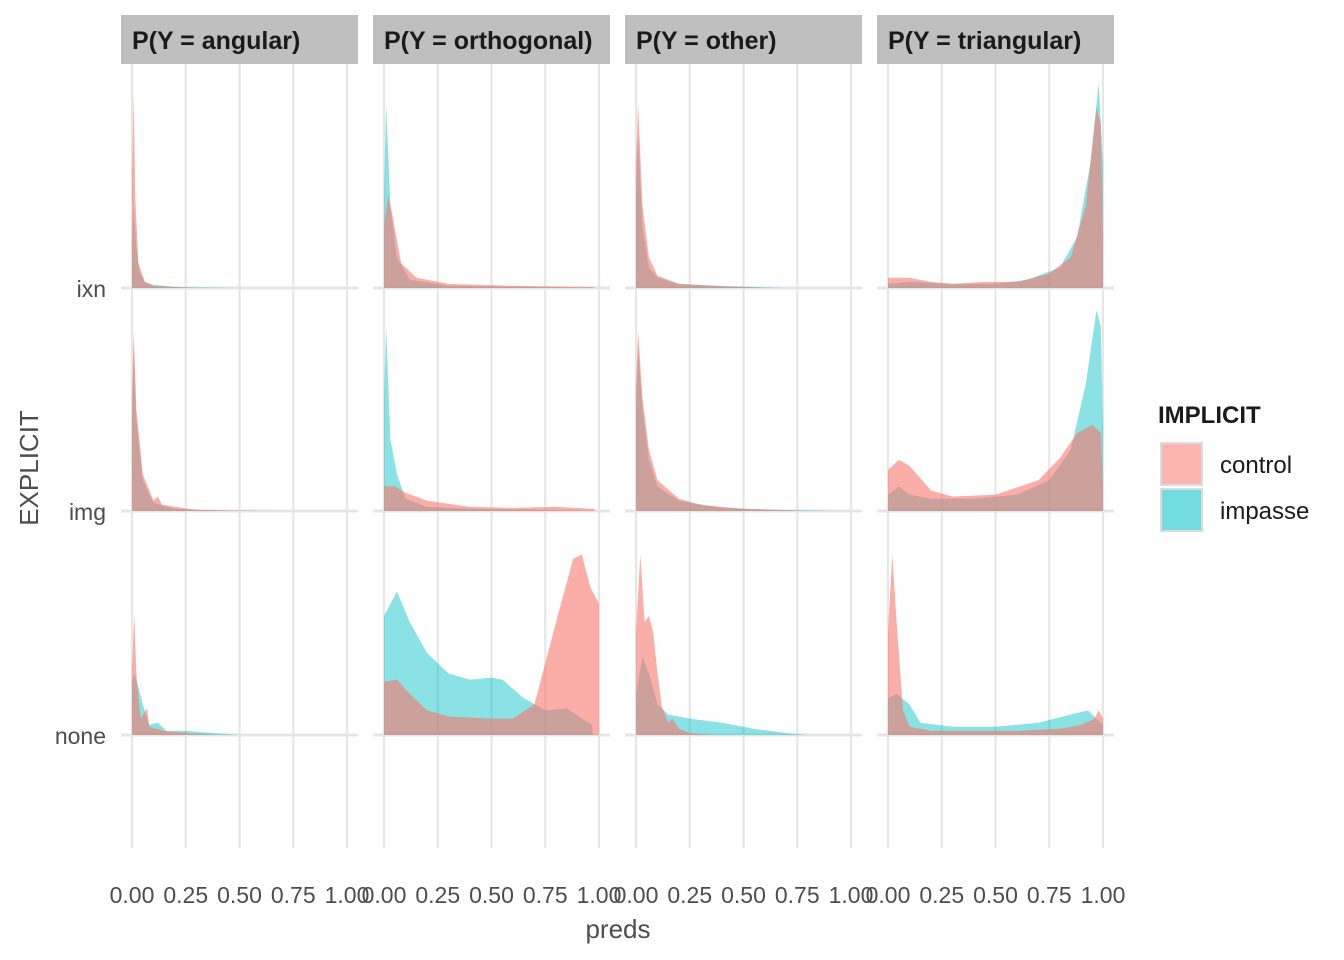  What do you see at coordinates (706, 41) in the screenshot?
I see `facet-strip-label: P(Y = other)` at bounding box center [706, 41].